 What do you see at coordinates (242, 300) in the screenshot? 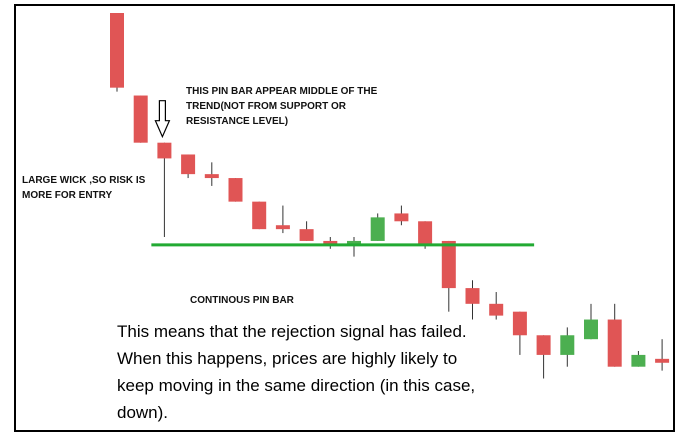
I see `continuous-pin-bar-annotation: CONTINOUS PIN BAR` at bounding box center [242, 300].